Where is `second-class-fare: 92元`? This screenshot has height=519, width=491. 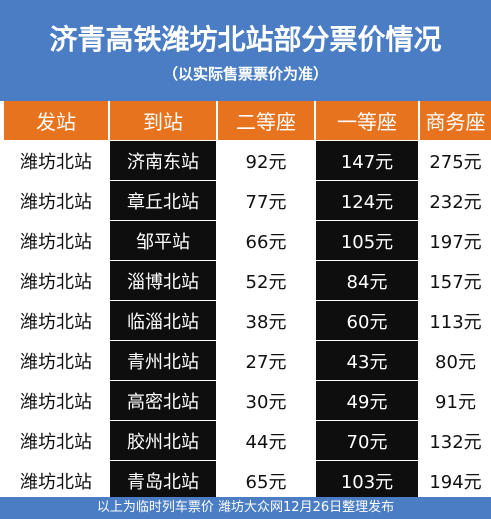 second-class-fare: 92元 is located at coordinates (266, 160).